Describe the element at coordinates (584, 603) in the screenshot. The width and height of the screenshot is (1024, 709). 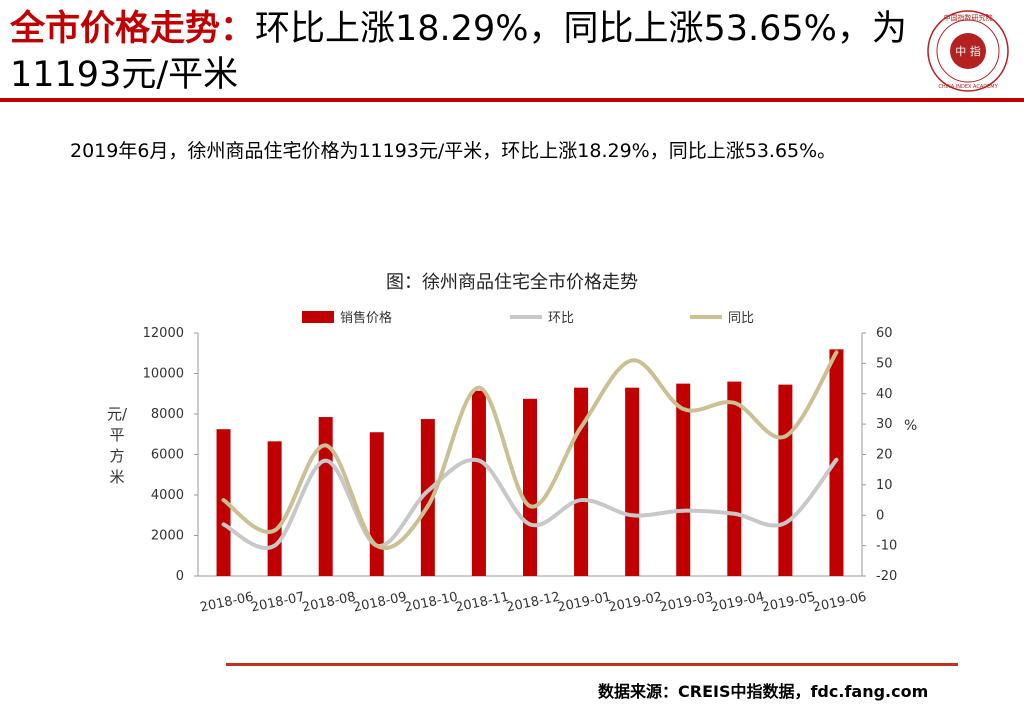
I see `x-tick-label: 2019-01` at that location.